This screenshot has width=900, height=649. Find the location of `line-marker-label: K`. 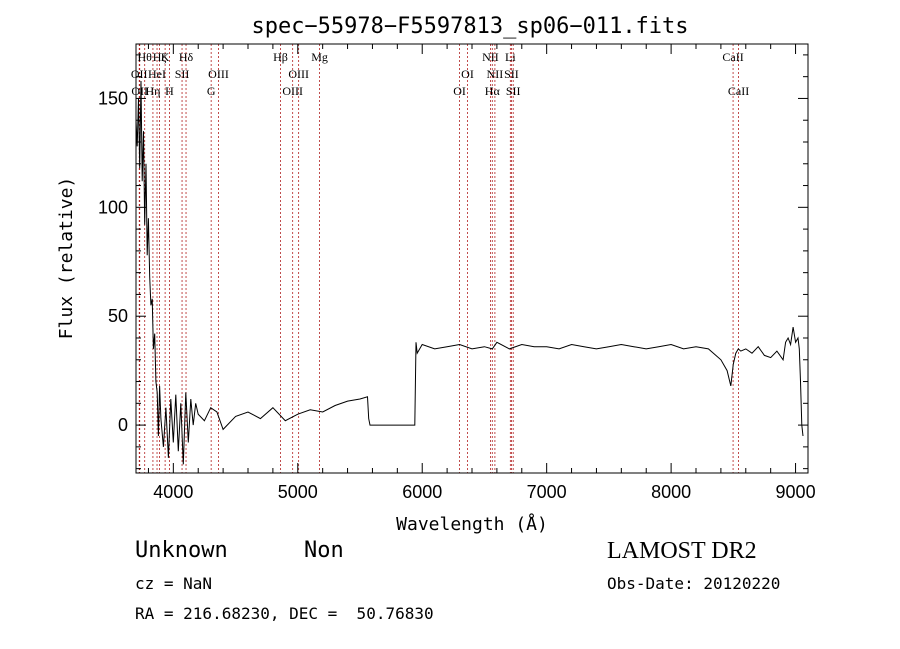

line-marker-label: K is located at coordinates (165, 57).